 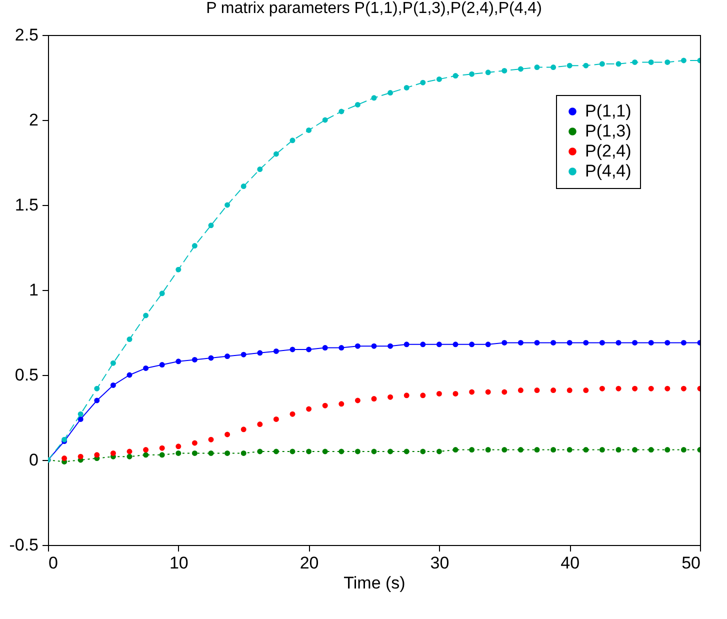 What do you see at coordinates (178, 563) in the screenshot?
I see `x-tick-label: 10` at bounding box center [178, 563].